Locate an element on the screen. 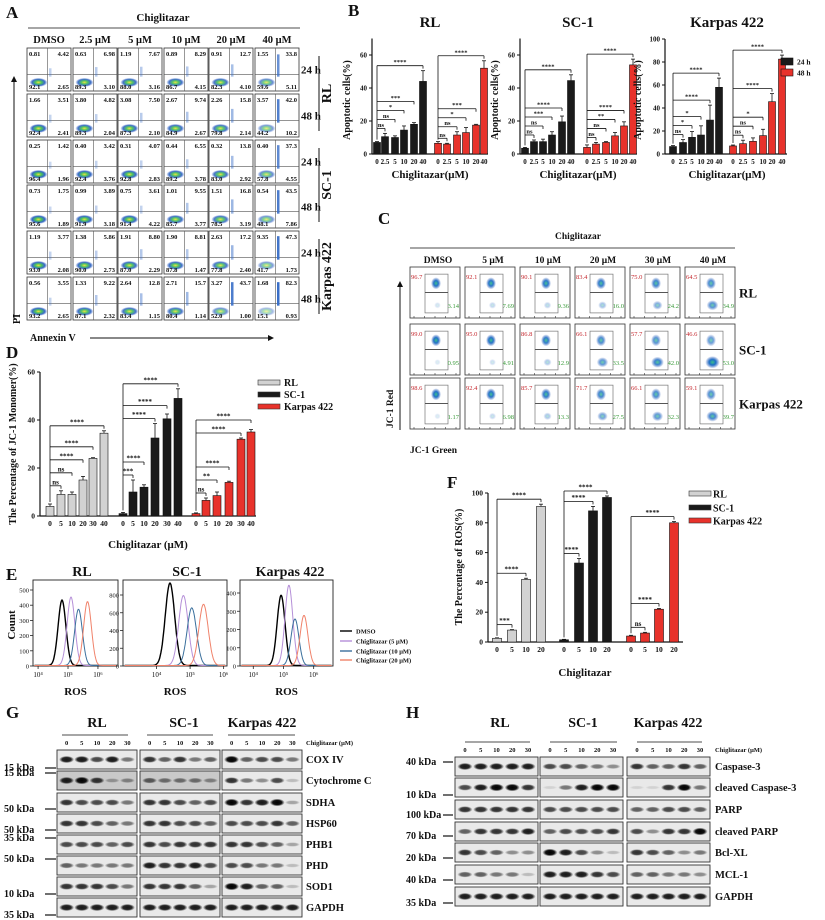 The image size is (825, 920). quadrant-ur-value: 43.7 is located at coordinates (246, 283).